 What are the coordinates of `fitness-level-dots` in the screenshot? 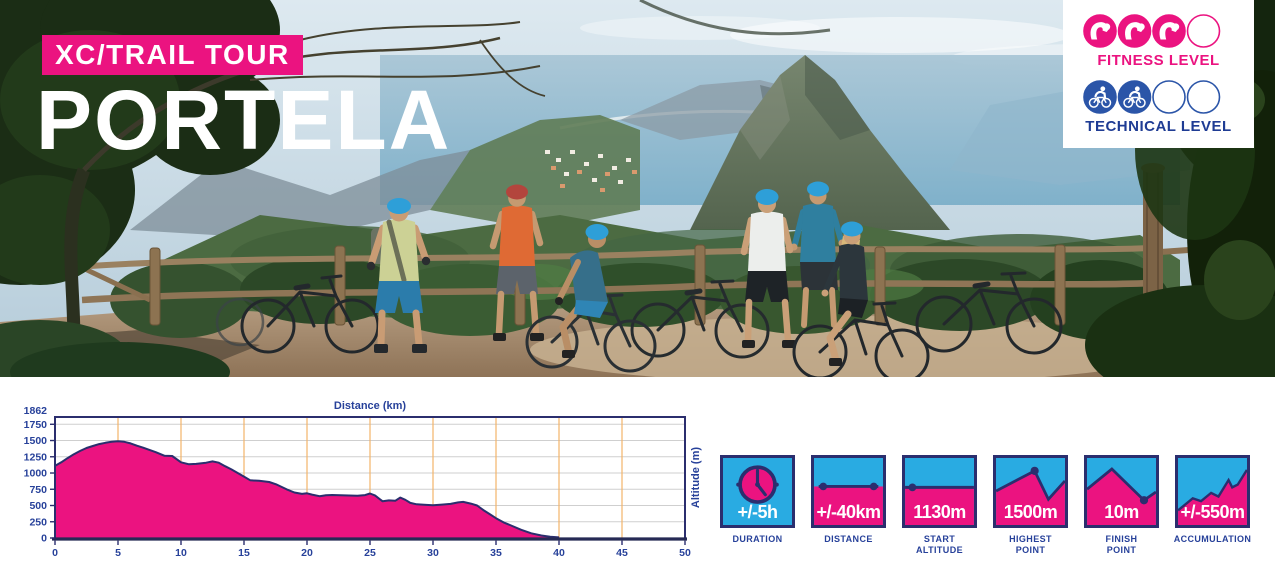 It's located at (1152, 31).